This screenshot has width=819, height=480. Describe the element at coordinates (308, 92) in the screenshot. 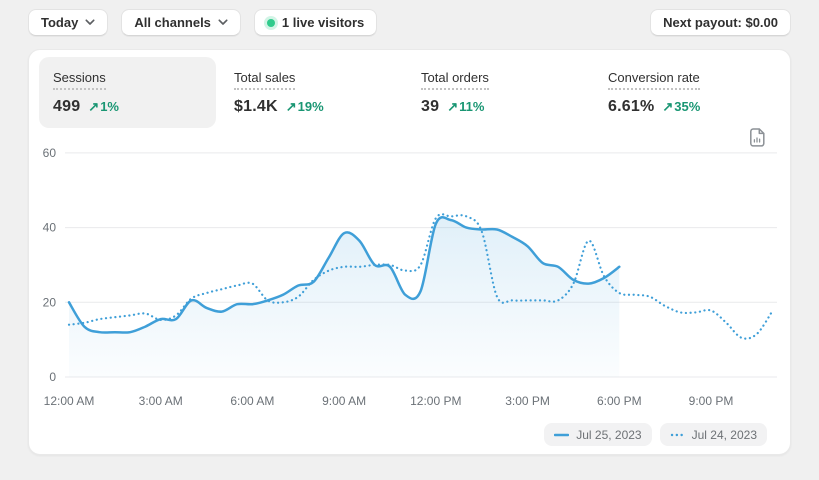

I see `metric-tile-total-sales: Total sales $1.4K ↗ 19%` at that location.